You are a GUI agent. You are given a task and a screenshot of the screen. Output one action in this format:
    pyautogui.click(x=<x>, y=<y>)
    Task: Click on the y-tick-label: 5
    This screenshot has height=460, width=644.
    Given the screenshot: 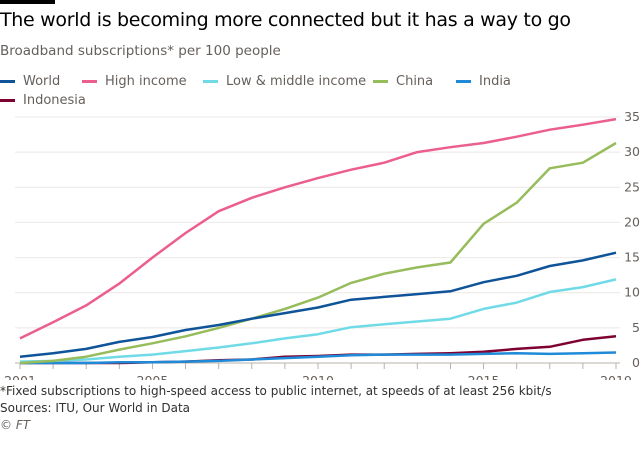 What is the action you would take?
    pyautogui.click(x=636, y=327)
    